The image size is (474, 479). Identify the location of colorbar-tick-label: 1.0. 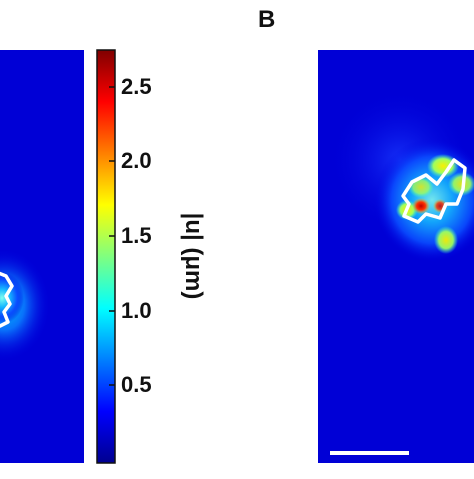
(136, 310).